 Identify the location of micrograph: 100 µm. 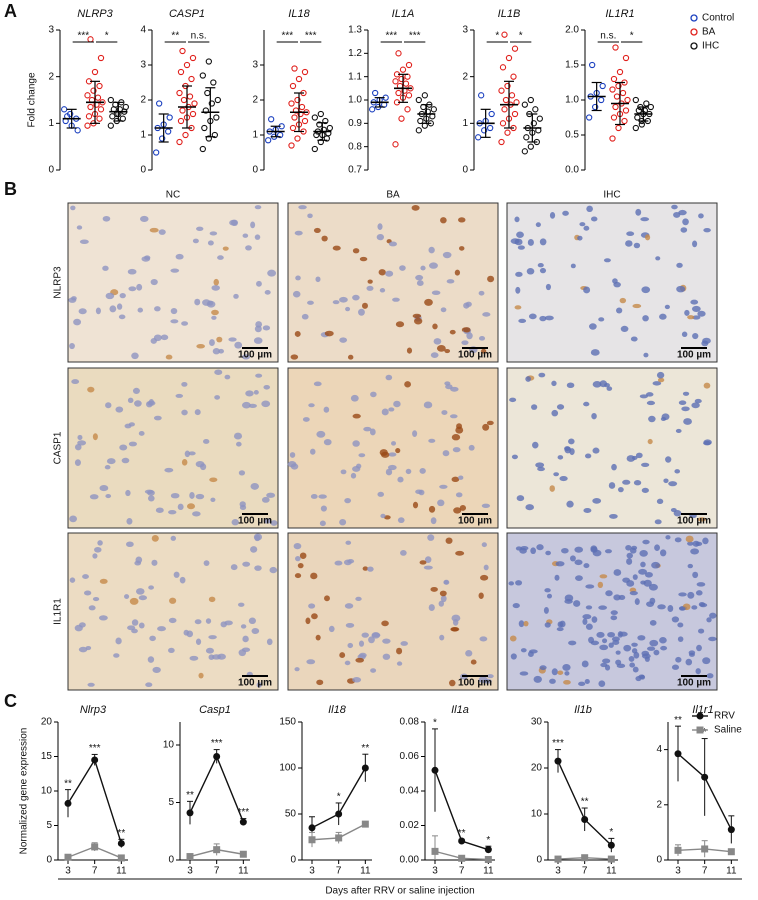
(173, 282).